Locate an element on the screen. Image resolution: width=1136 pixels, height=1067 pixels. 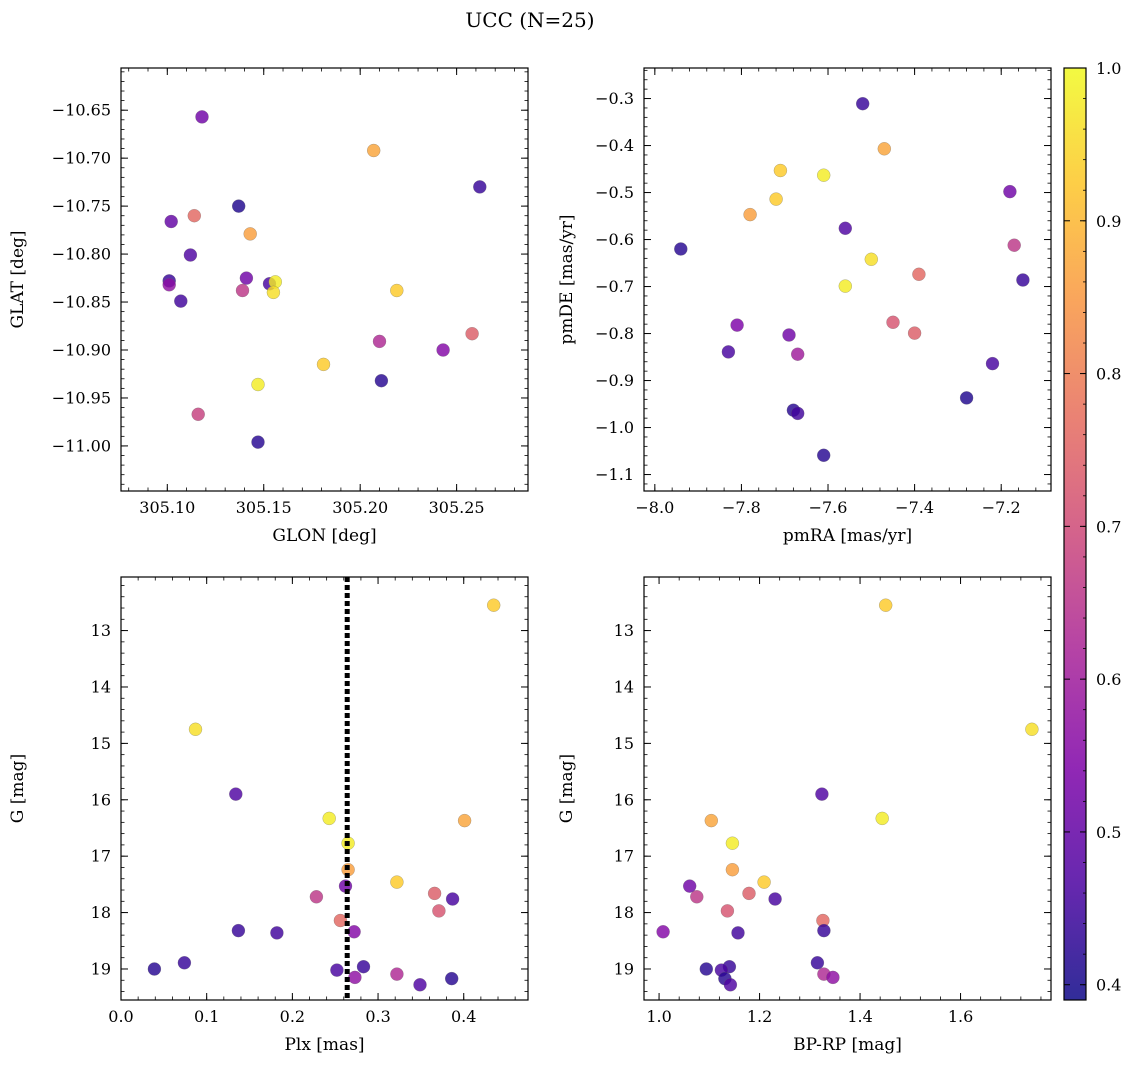
x-tick-label: 0.3 is located at coordinates (377, 1016).